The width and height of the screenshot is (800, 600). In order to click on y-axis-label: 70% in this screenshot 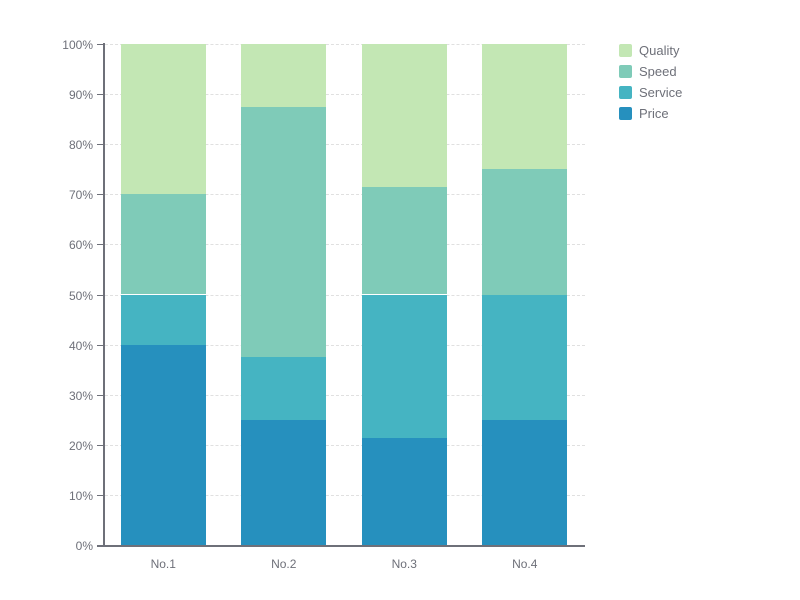, I will do `click(80, 195)`.